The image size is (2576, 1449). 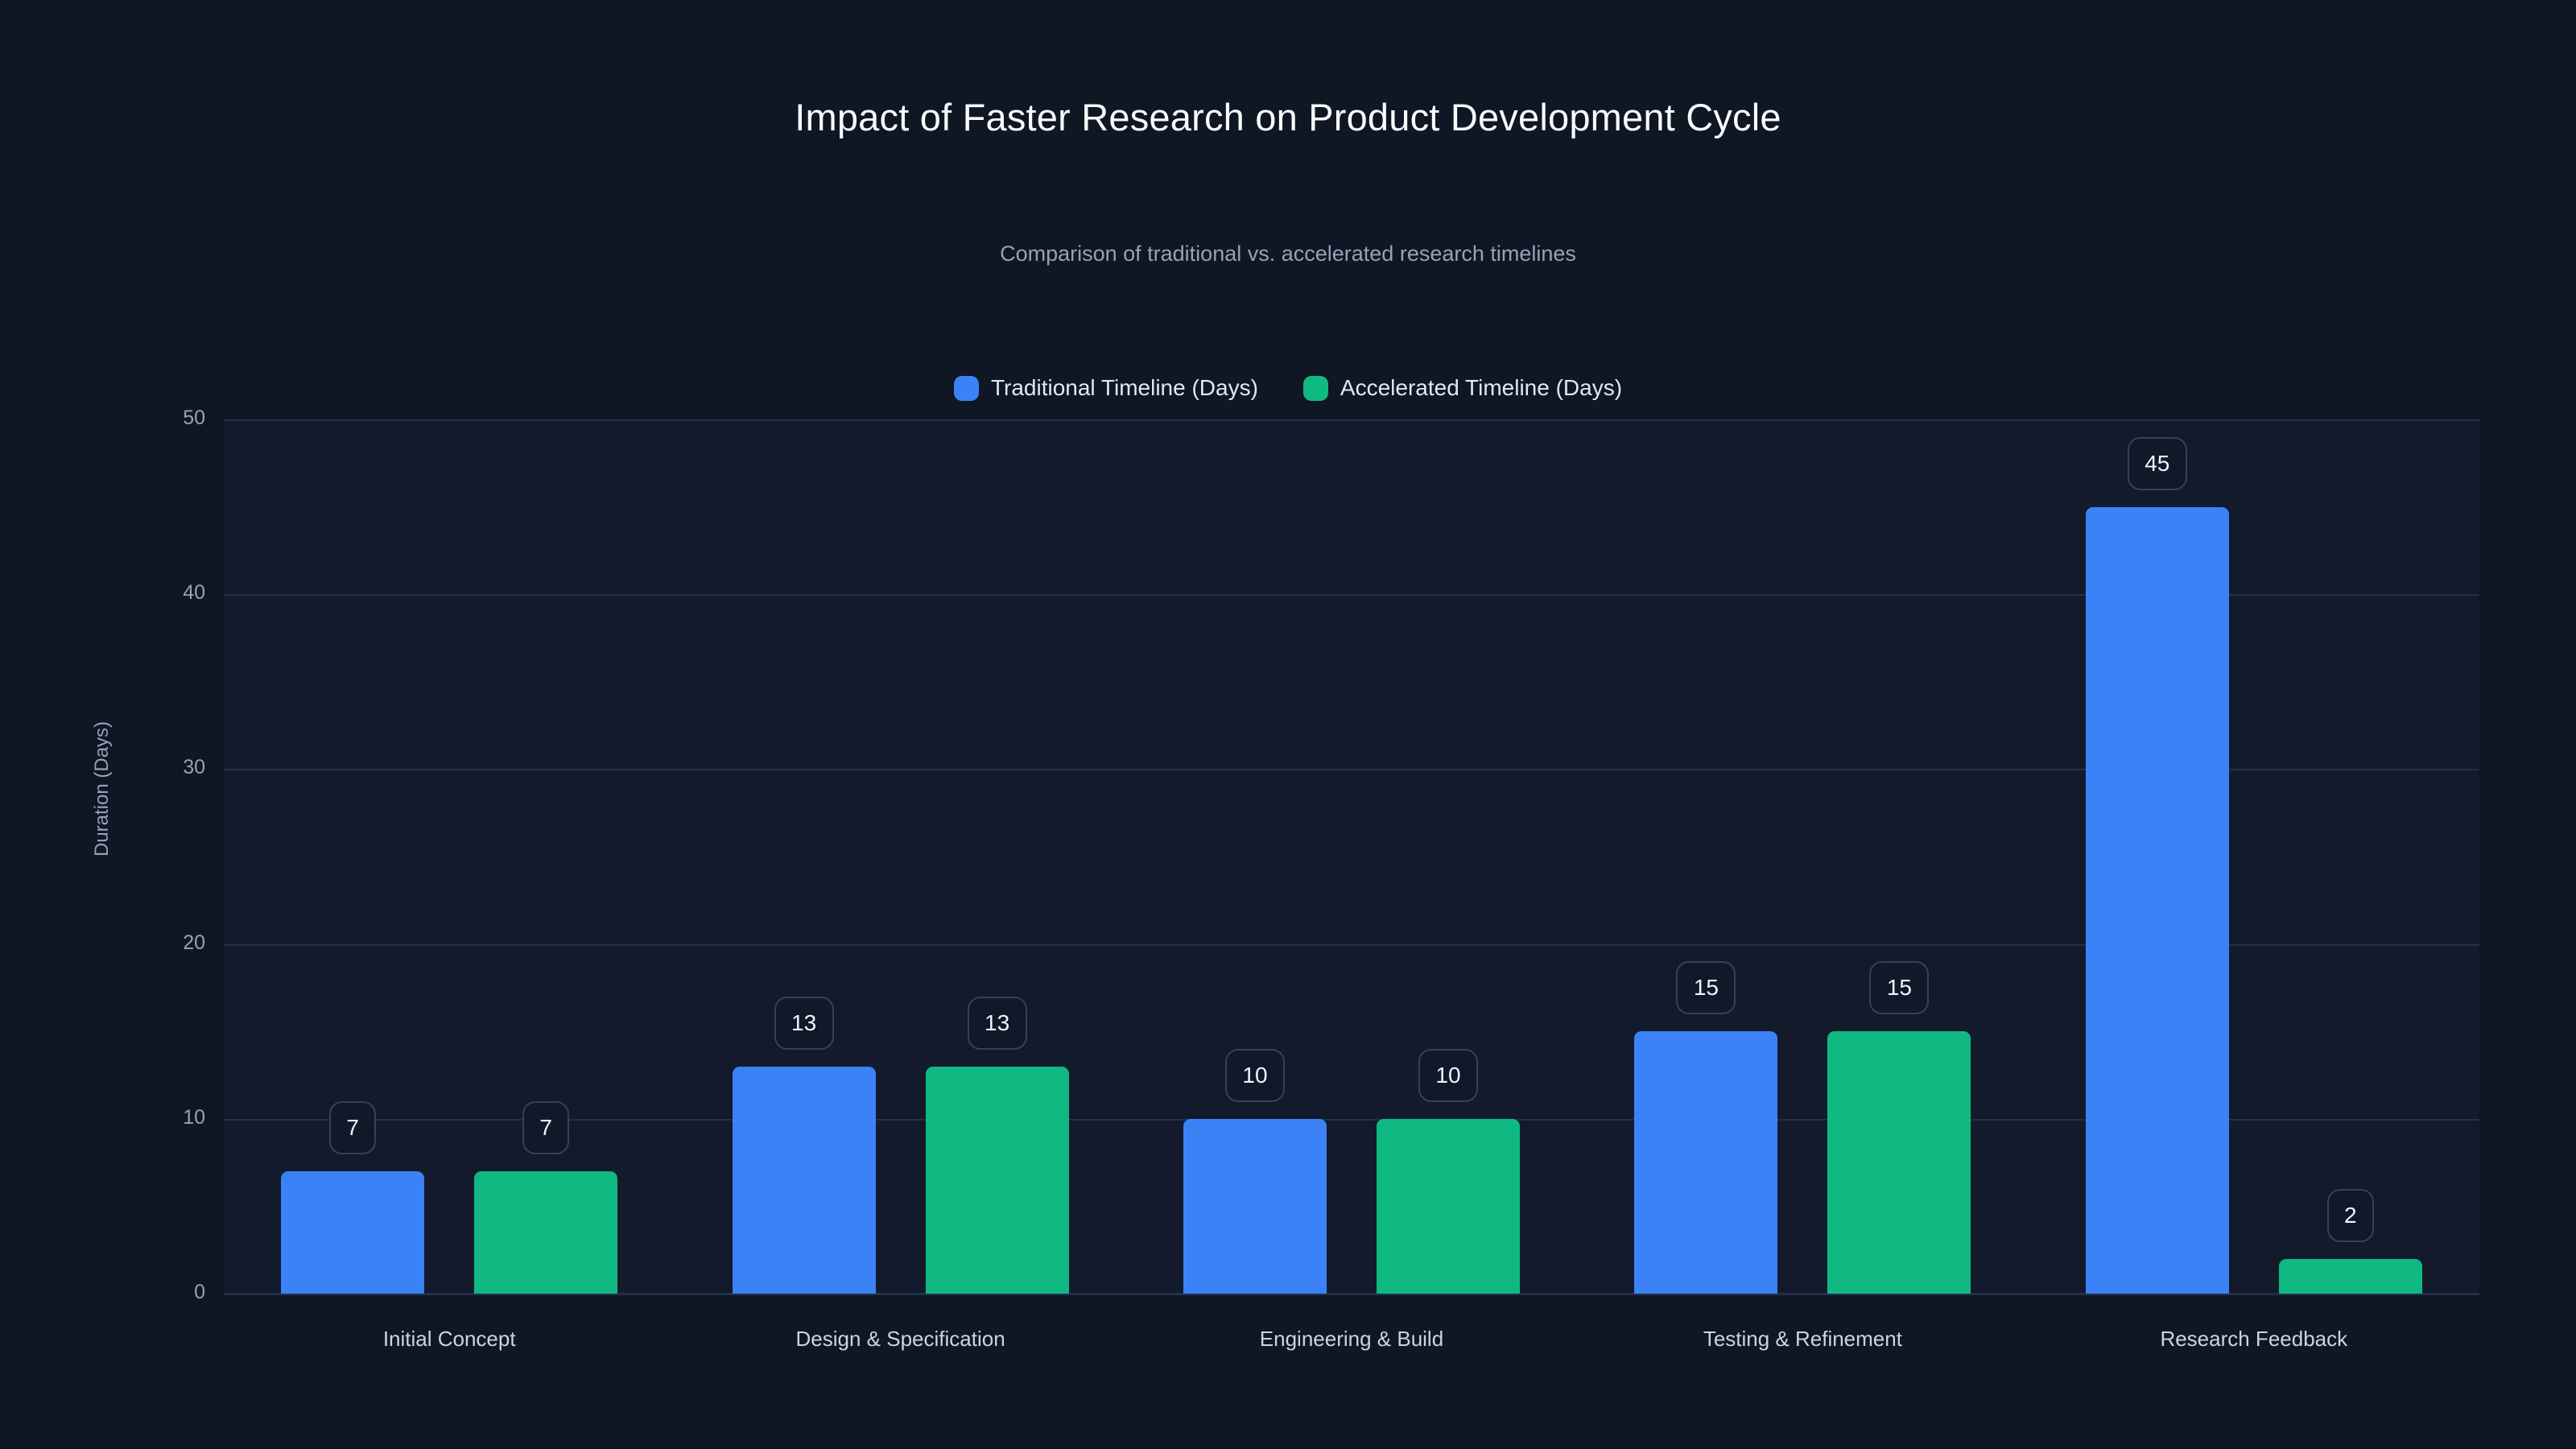 What do you see at coordinates (1124, 387) in the screenshot?
I see `legend-item-label: Traditional Timeline (Days)` at bounding box center [1124, 387].